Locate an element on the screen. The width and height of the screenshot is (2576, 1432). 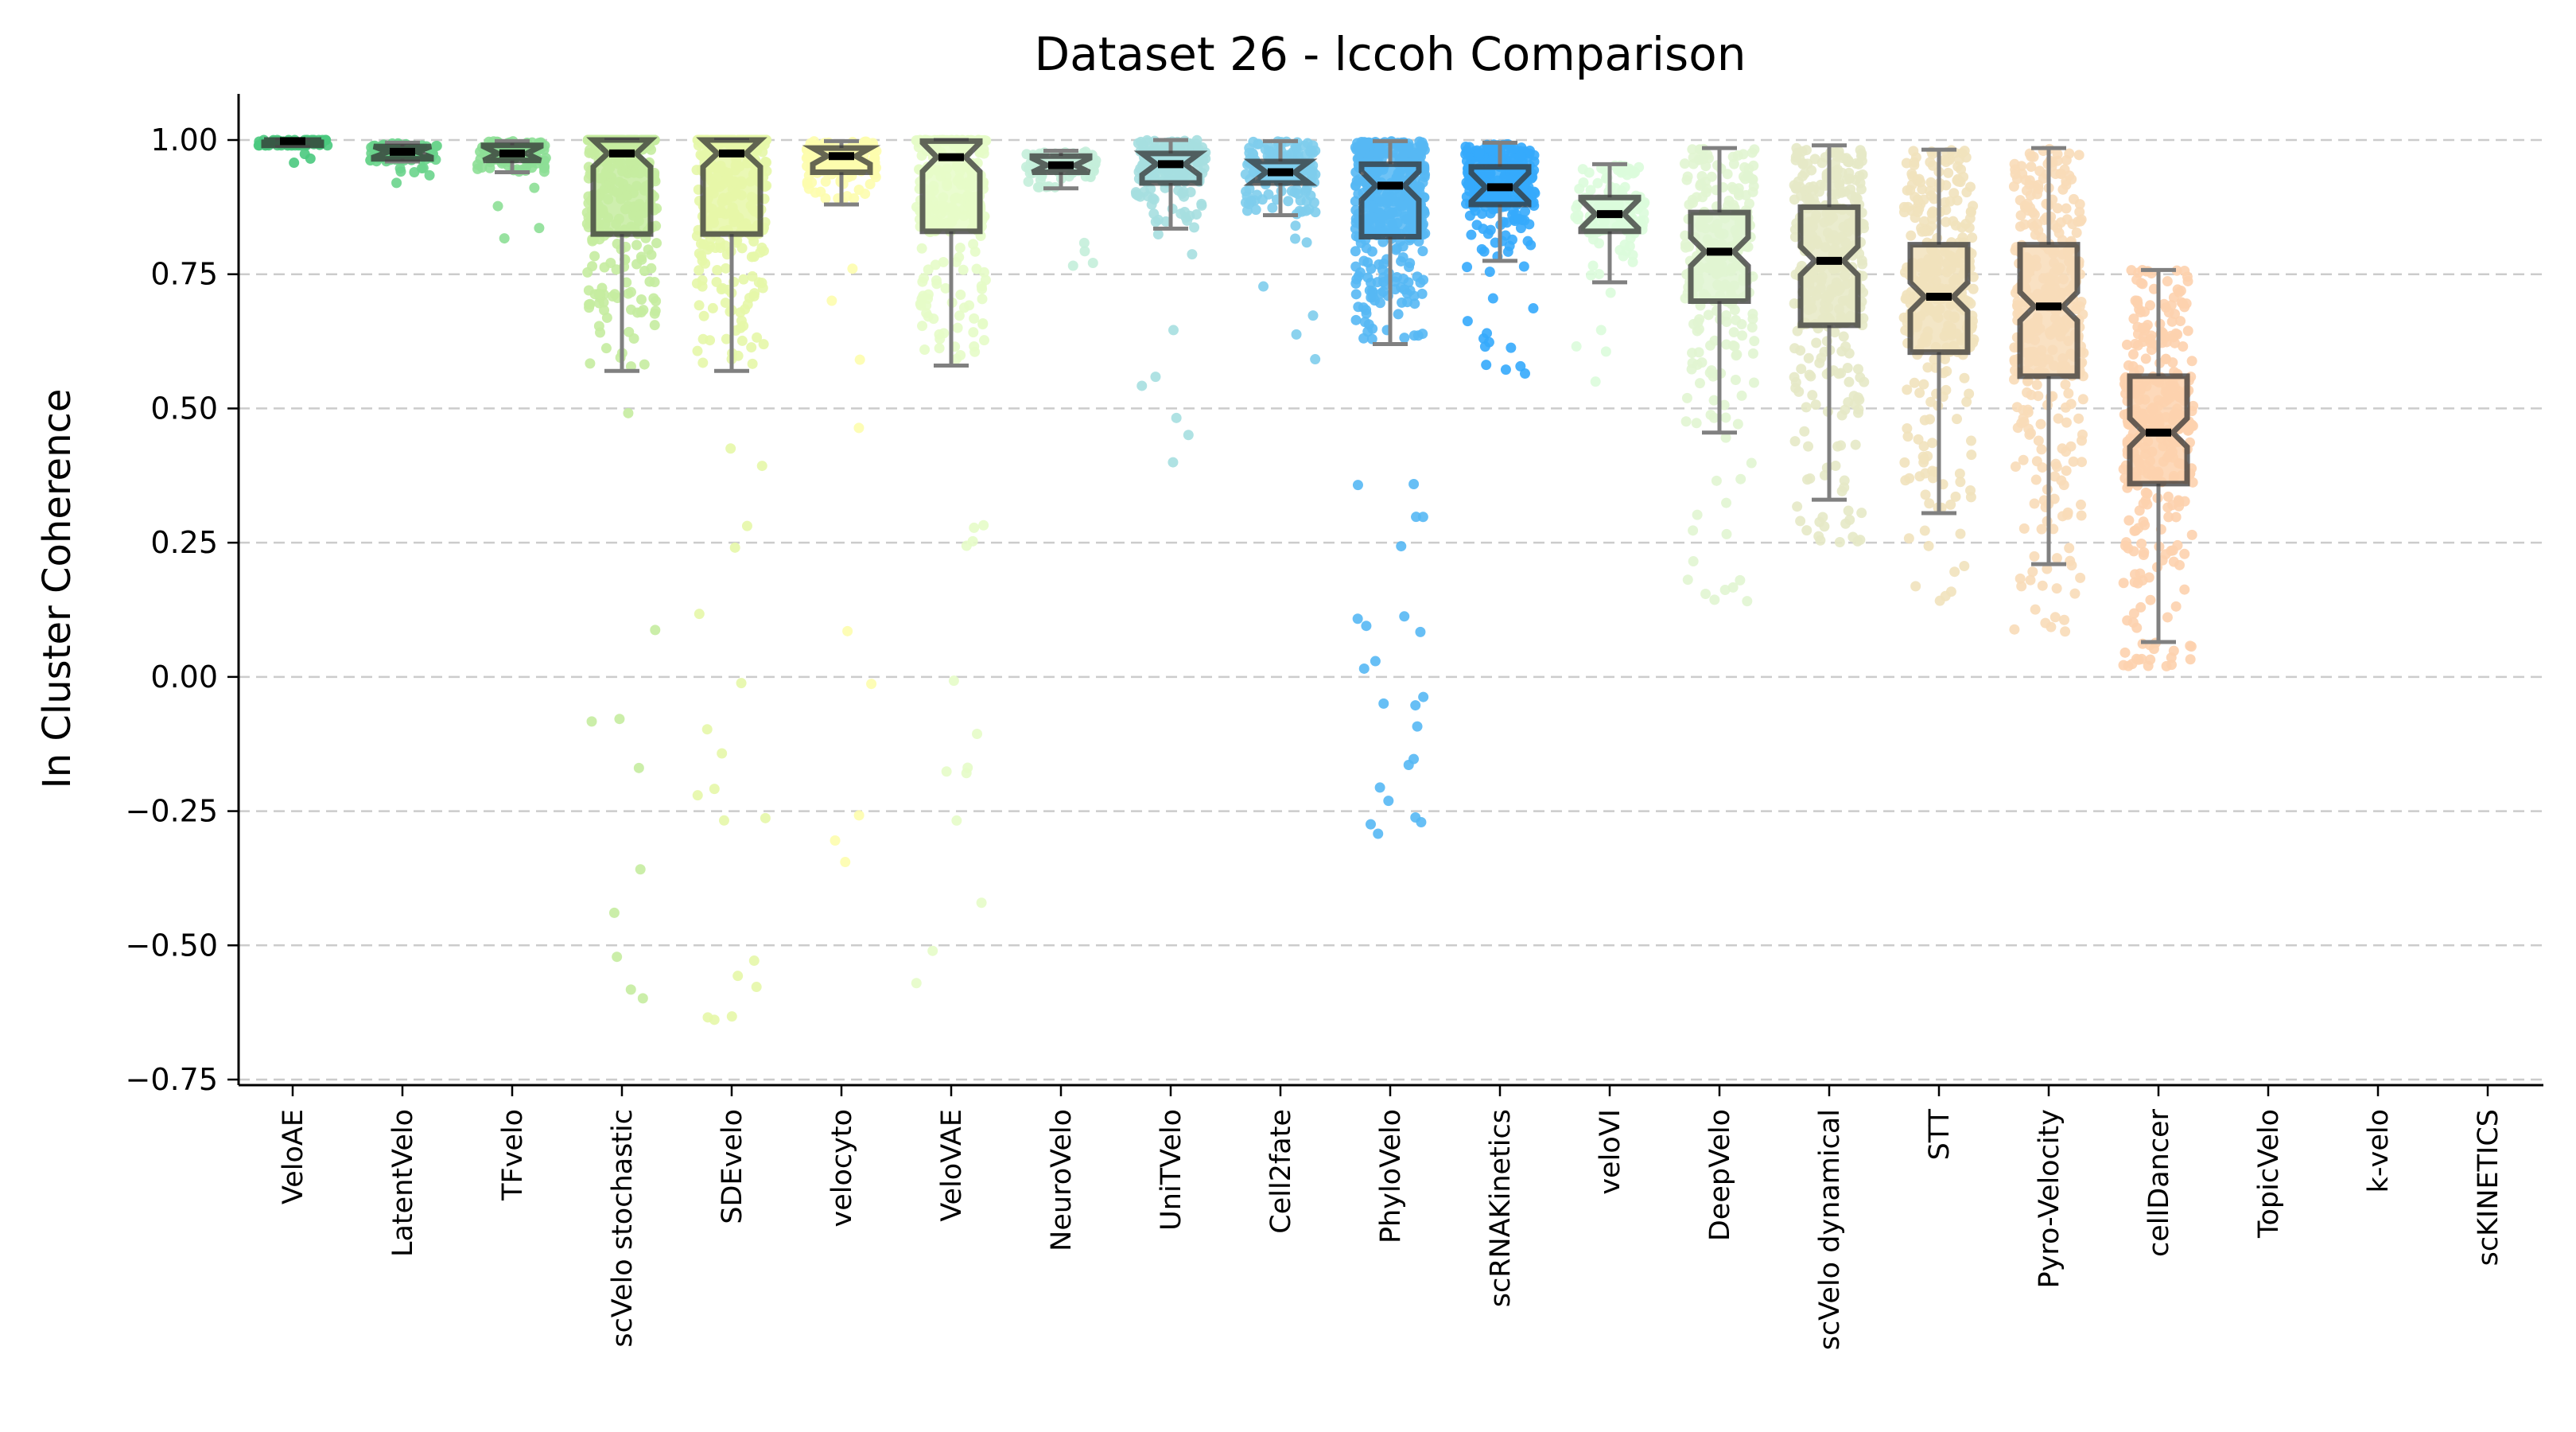
x-tick-label: velocyto is located at coordinates (842, 1168).